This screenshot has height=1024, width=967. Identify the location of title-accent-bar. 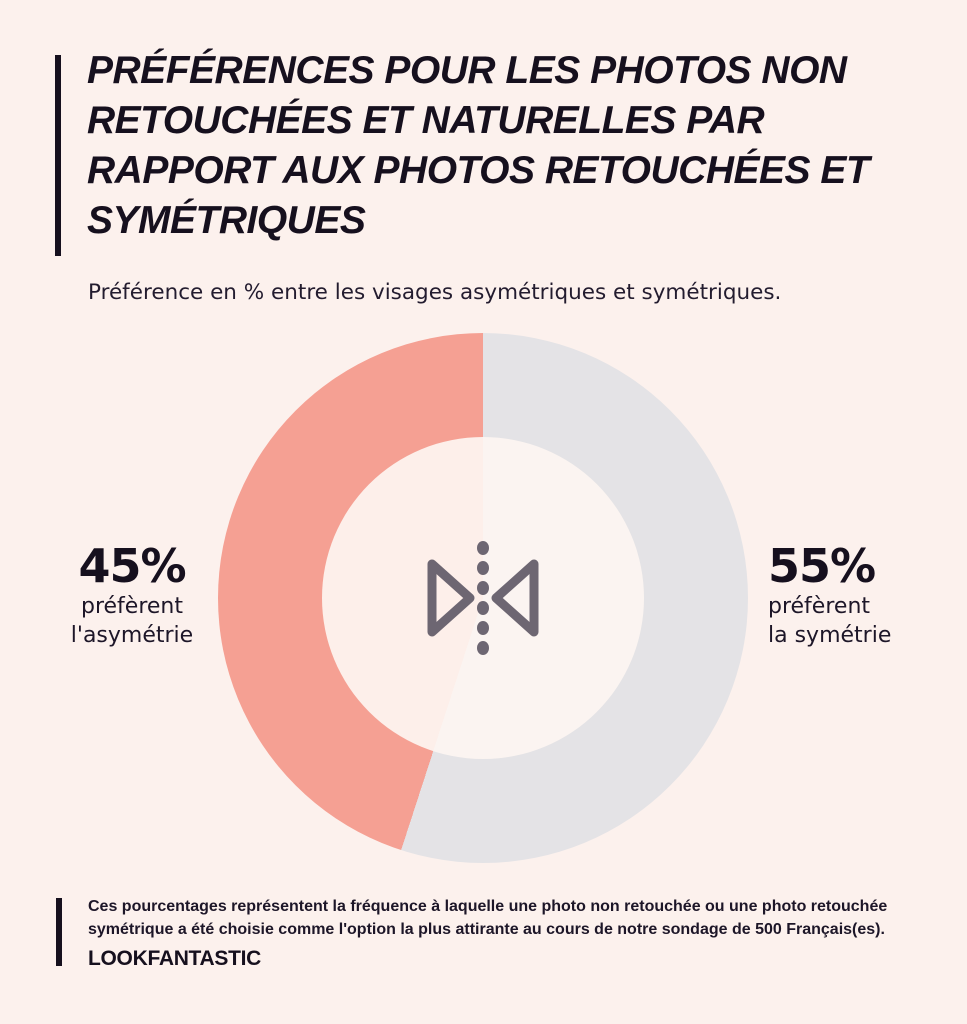
(58, 155).